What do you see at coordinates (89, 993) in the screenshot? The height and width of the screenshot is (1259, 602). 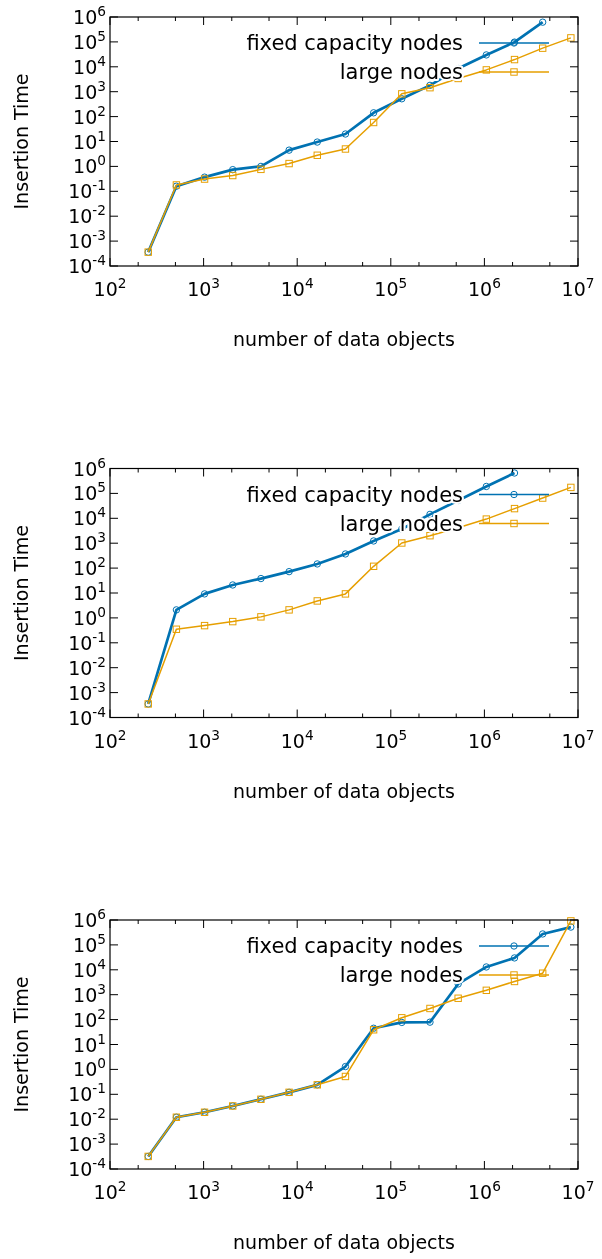 I see `y-tick-label: 10$^{3}$` at bounding box center [89, 993].